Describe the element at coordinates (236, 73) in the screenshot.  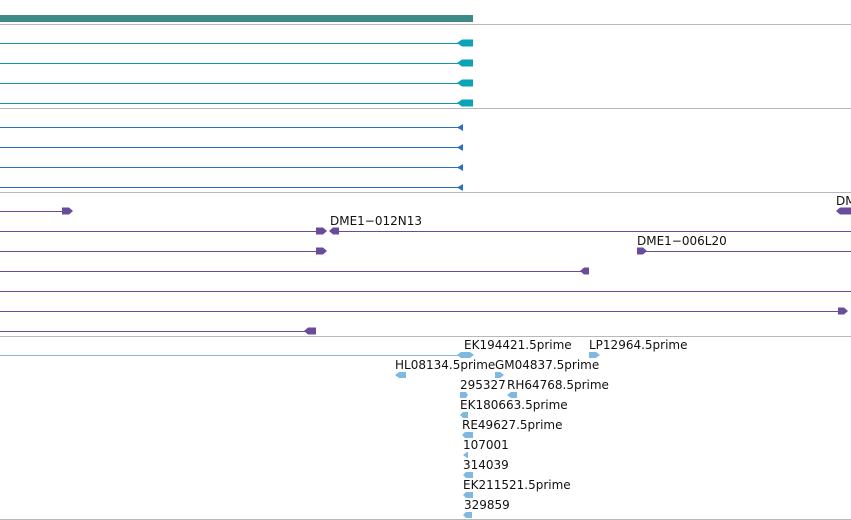
I see `track-transcripts` at that location.